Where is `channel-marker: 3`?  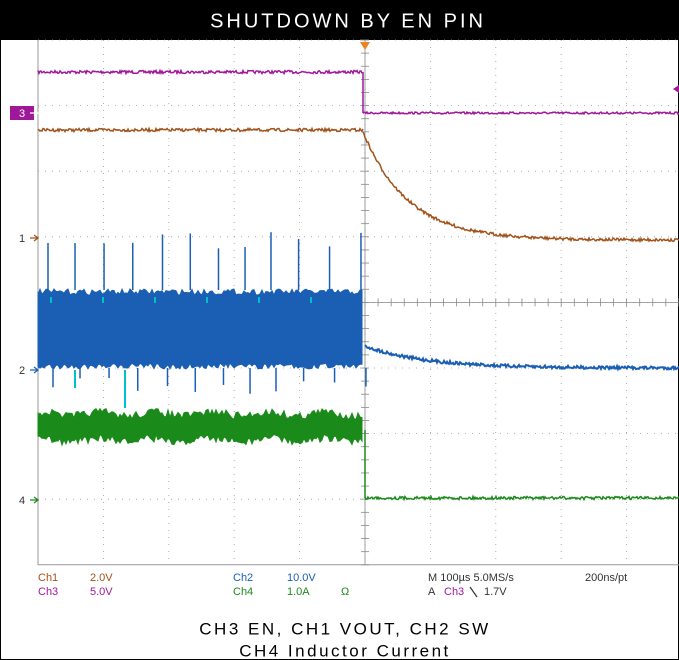
channel-marker: 3 is located at coordinates (22, 114).